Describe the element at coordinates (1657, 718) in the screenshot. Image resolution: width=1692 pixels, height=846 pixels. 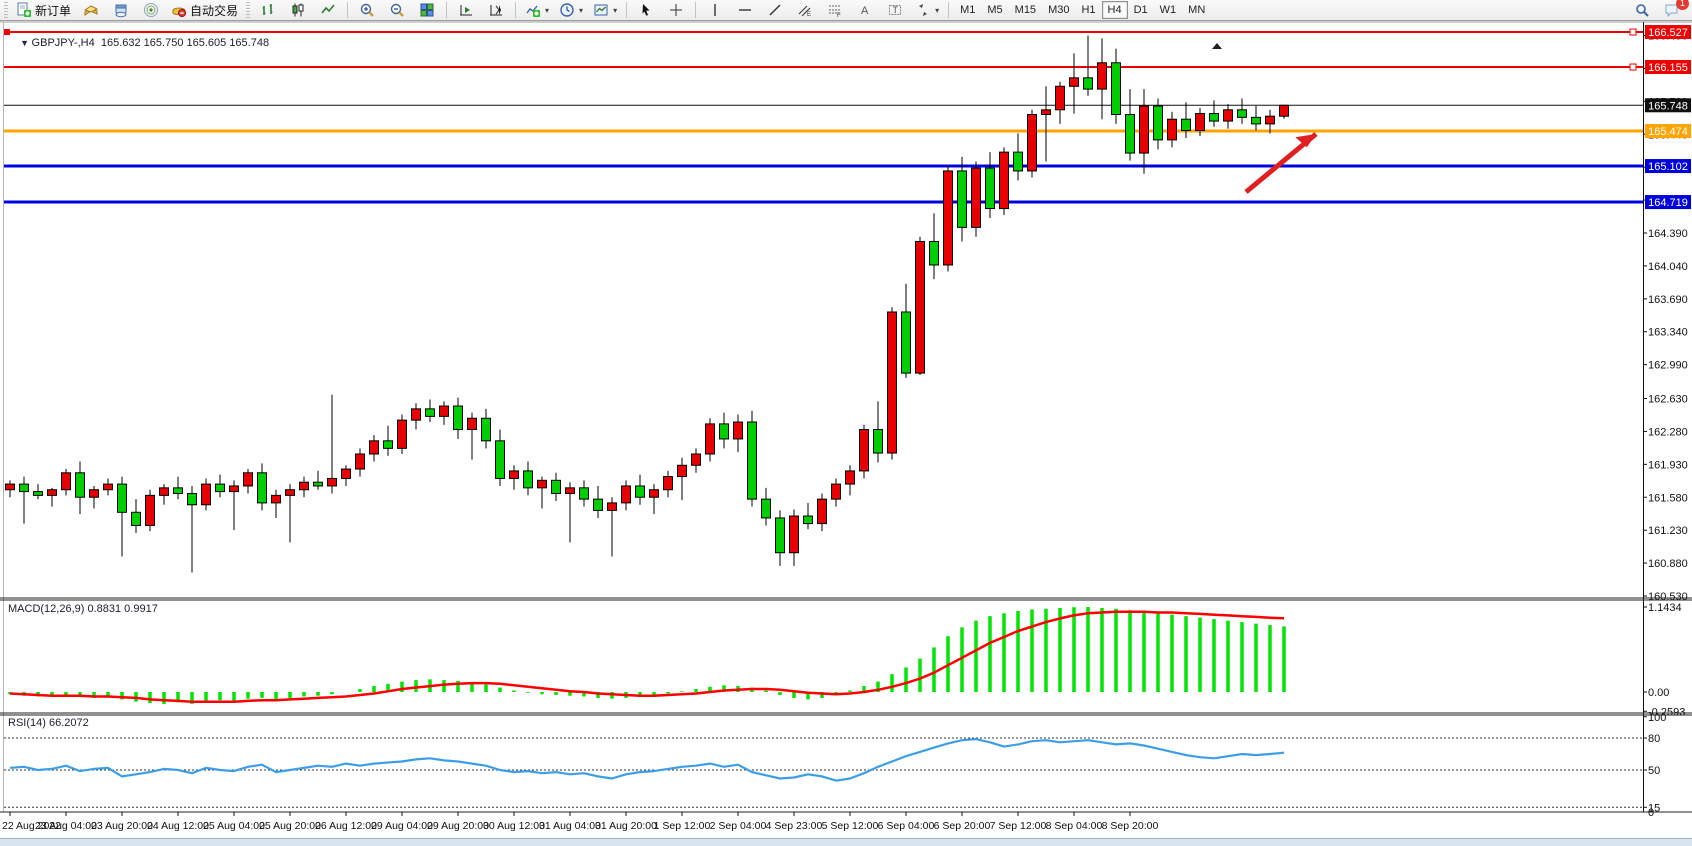
I see `rsi-axis-label: 100` at that location.